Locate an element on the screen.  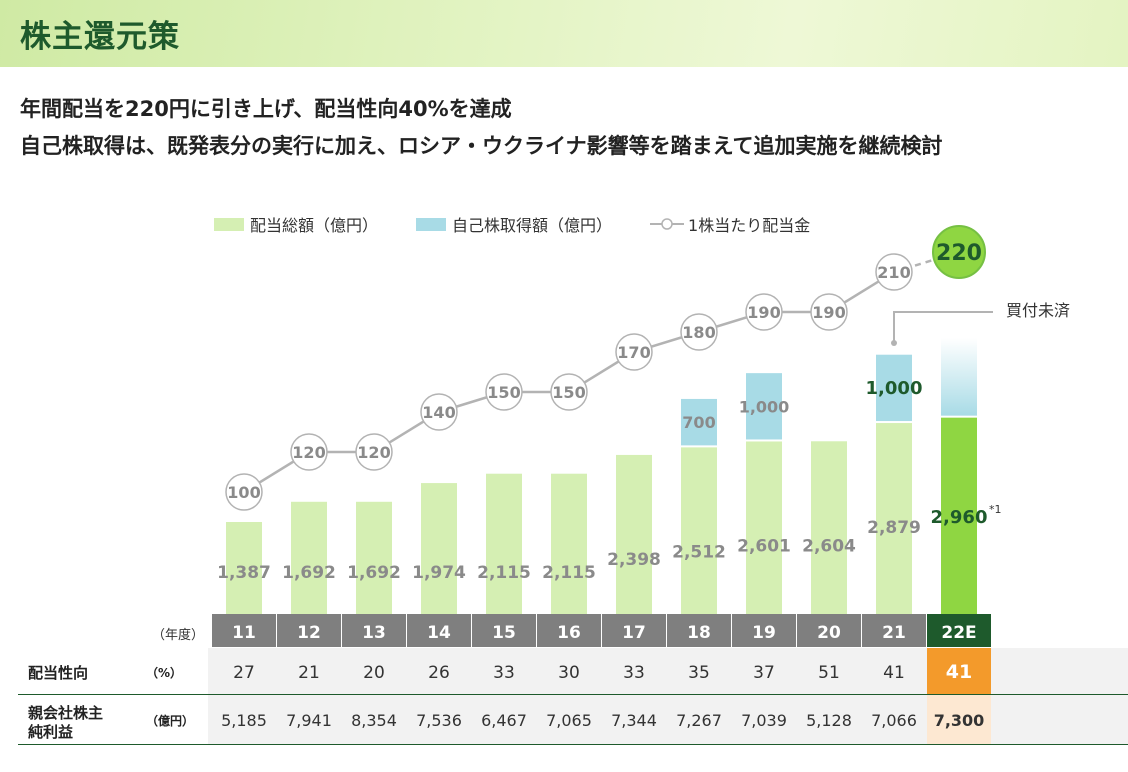
payout-ratio-value: 21 is located at coordinates (309, 673).